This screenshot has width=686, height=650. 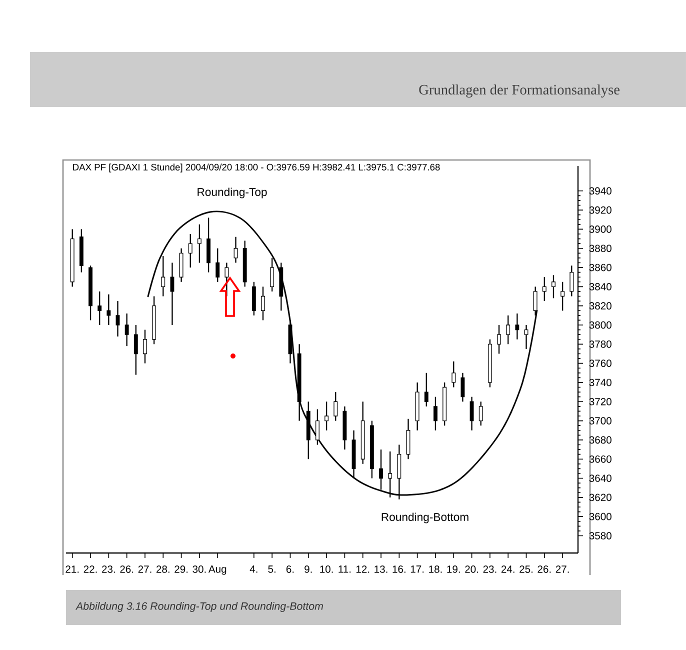 I want to click on annotation: Rounding-Top, so click(x=232, y=193).